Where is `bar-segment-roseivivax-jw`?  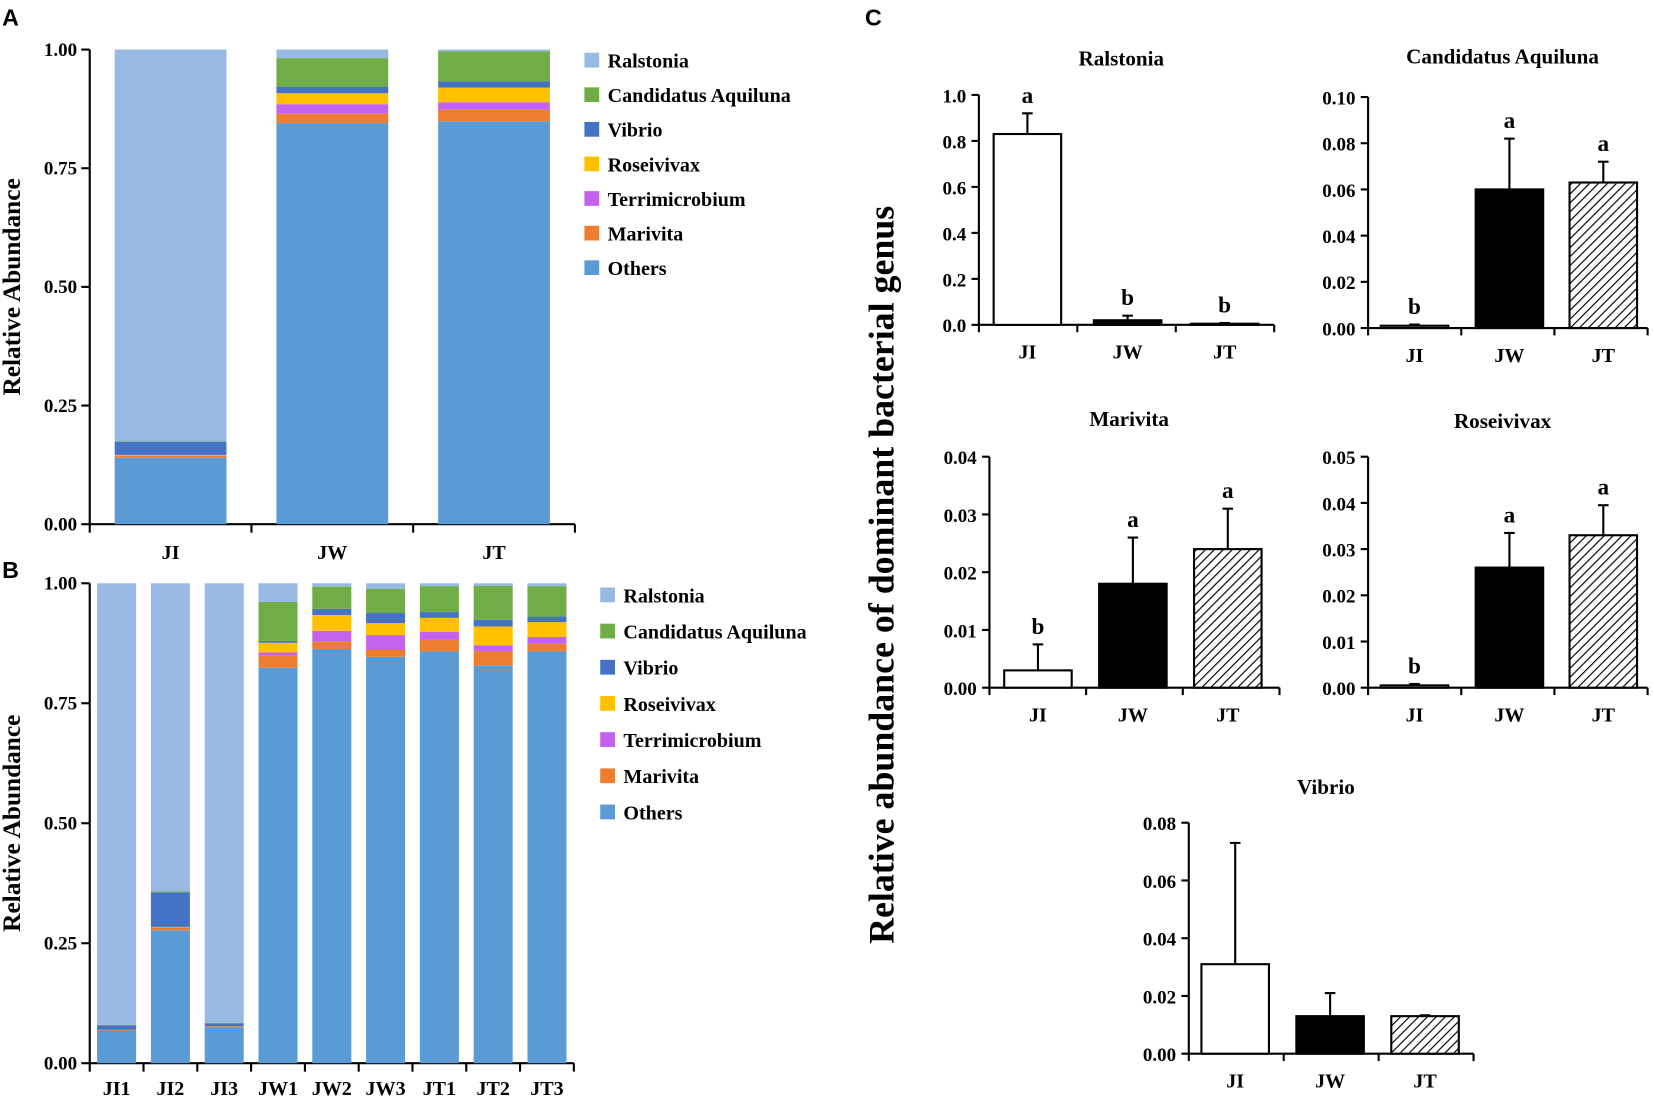 bar-segment-roseivivax-jw is located at coordinates (332, 99).